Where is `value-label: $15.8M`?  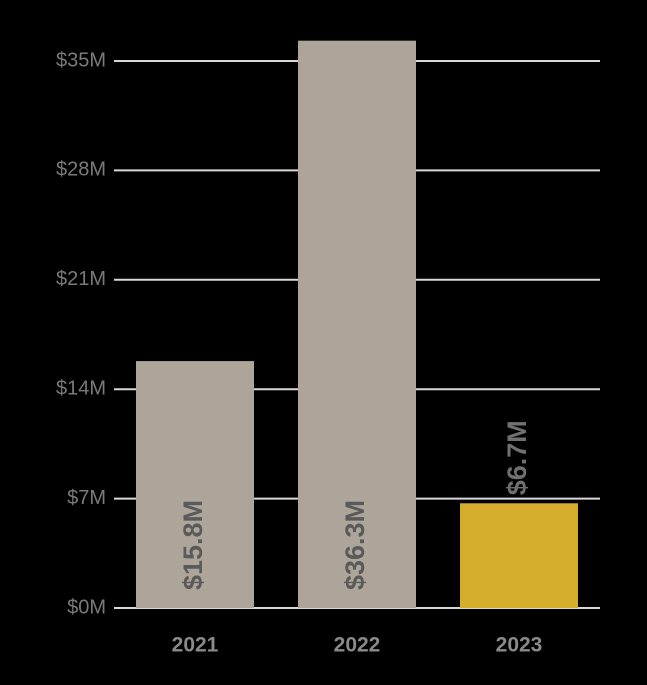 value-label: $15.8M is located at coordinates (193, 545).